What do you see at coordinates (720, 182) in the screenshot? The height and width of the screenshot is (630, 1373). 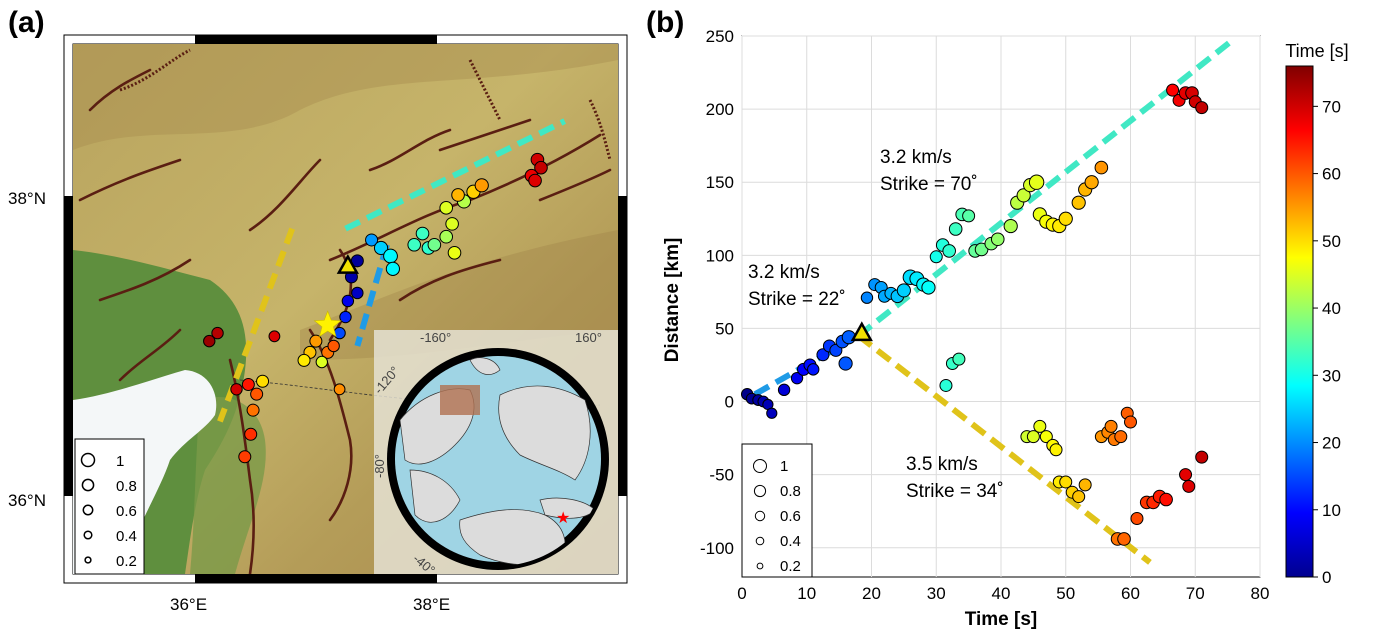 I see `y-tick-label: 150` at bounding box center [720, 182].